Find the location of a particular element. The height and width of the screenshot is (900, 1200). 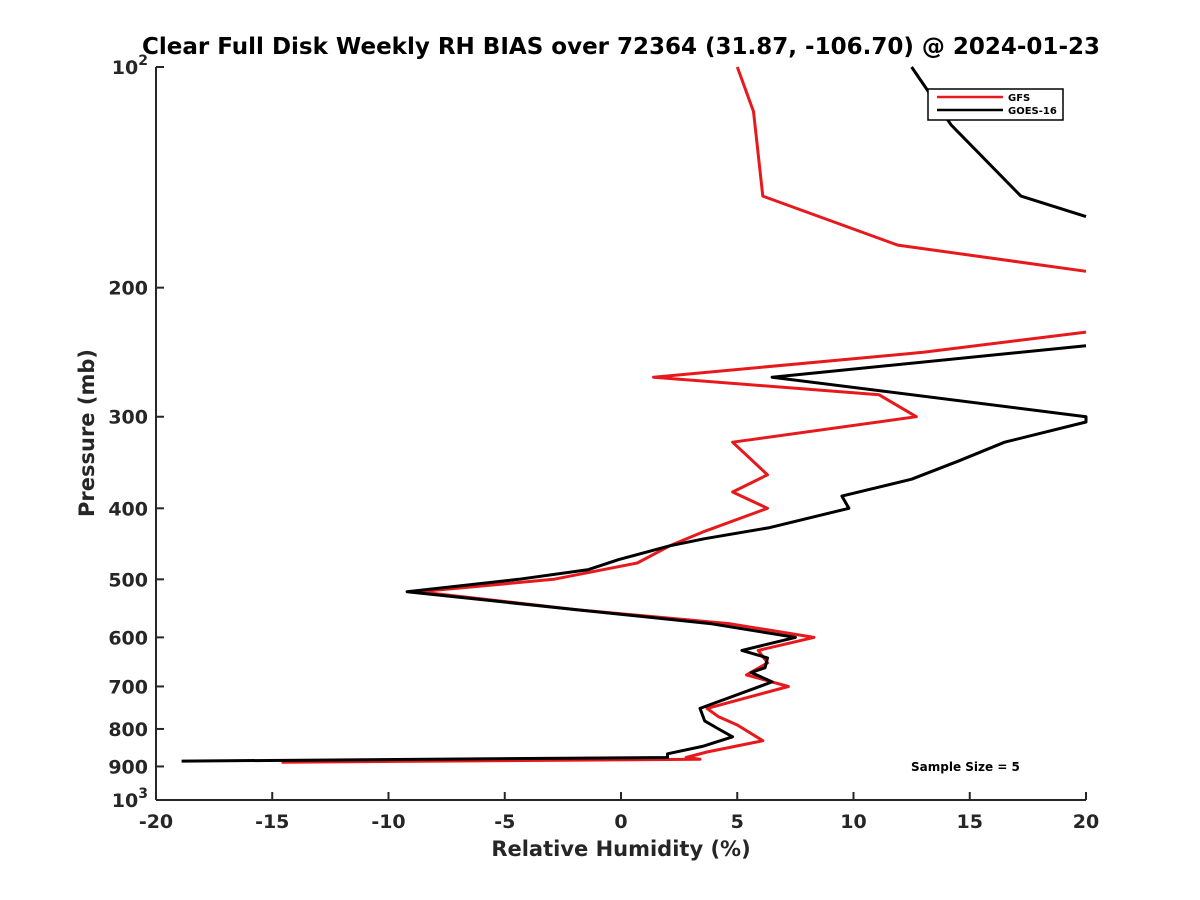

y-tick-label: 400 is located at coordinates (128, 509).